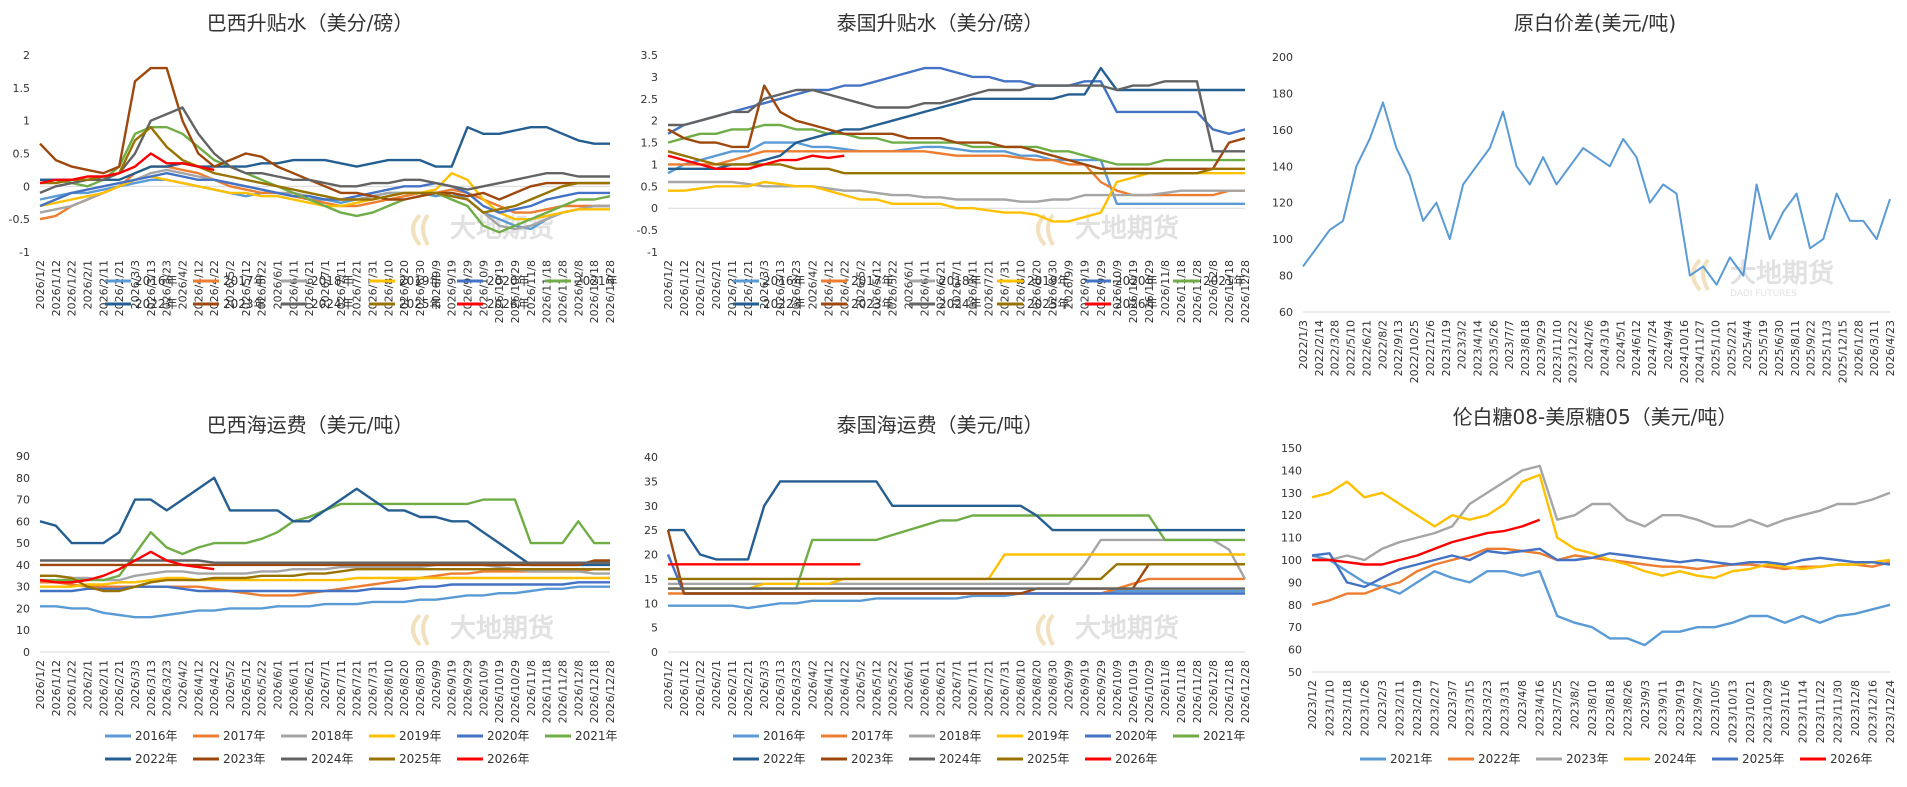  What do you see at coordinates (167, 688) in the screenshot?
I see `x-tick-label: 2026/3/23` at bounding box center [167, 688].